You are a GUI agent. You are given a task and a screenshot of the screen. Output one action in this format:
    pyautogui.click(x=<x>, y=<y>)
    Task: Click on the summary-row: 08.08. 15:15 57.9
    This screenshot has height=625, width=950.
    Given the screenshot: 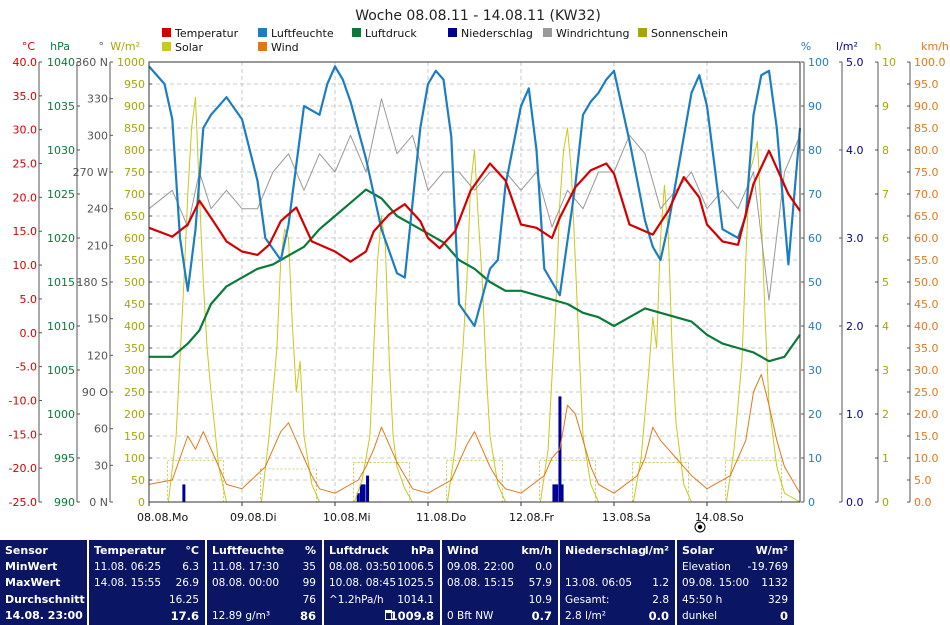 What is the action you would take?
    pyautogui.click(x=500, y=583)
    